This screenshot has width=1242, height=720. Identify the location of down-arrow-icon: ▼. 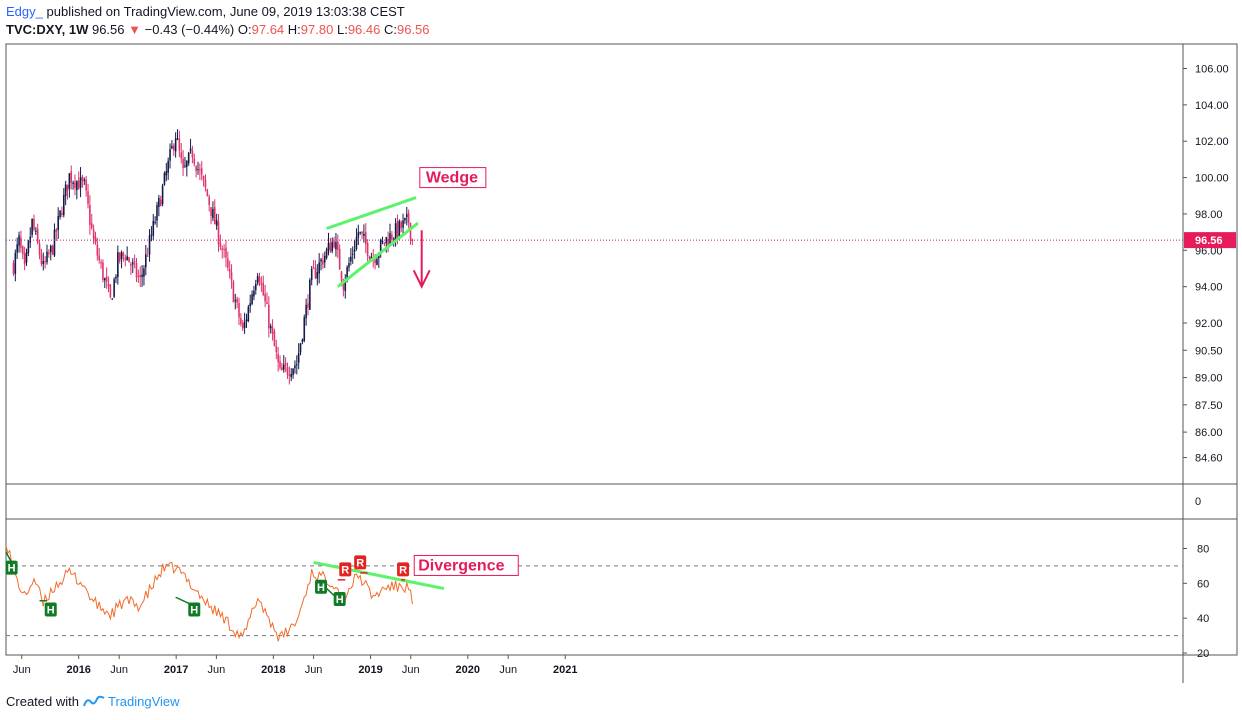
(135, 29).